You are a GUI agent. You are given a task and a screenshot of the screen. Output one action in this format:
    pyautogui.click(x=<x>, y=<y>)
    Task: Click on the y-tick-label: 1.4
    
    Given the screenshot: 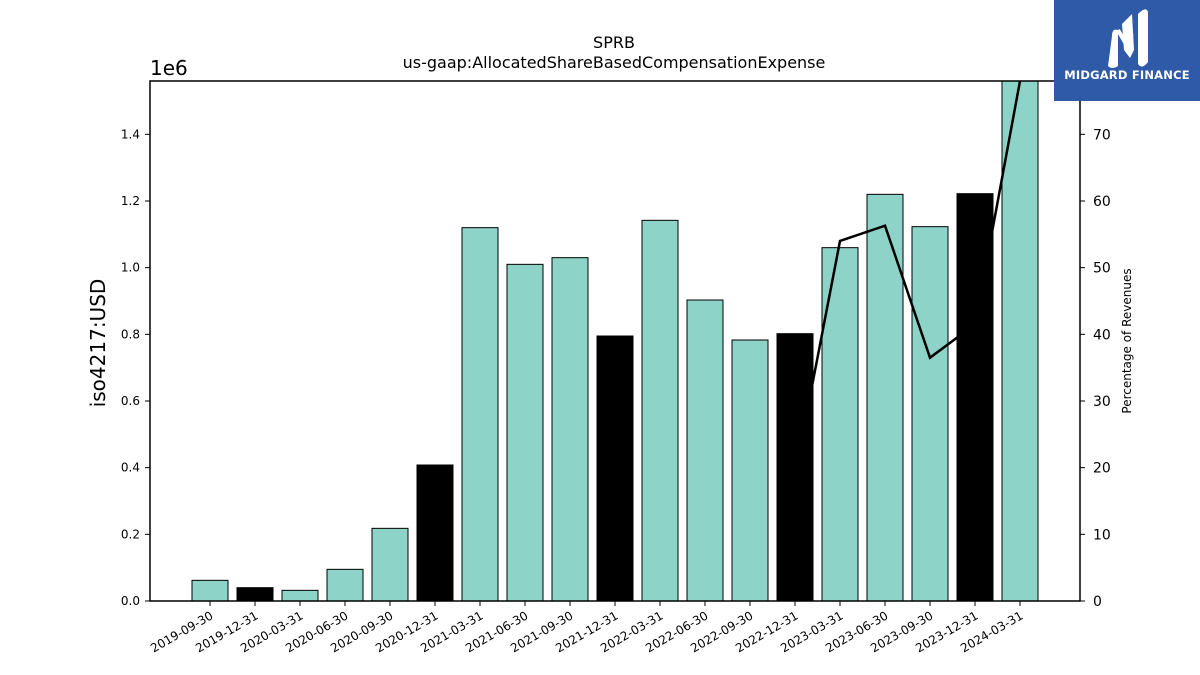 What is the action you would take?
    pyautogui.click(x=130, y=134)
    